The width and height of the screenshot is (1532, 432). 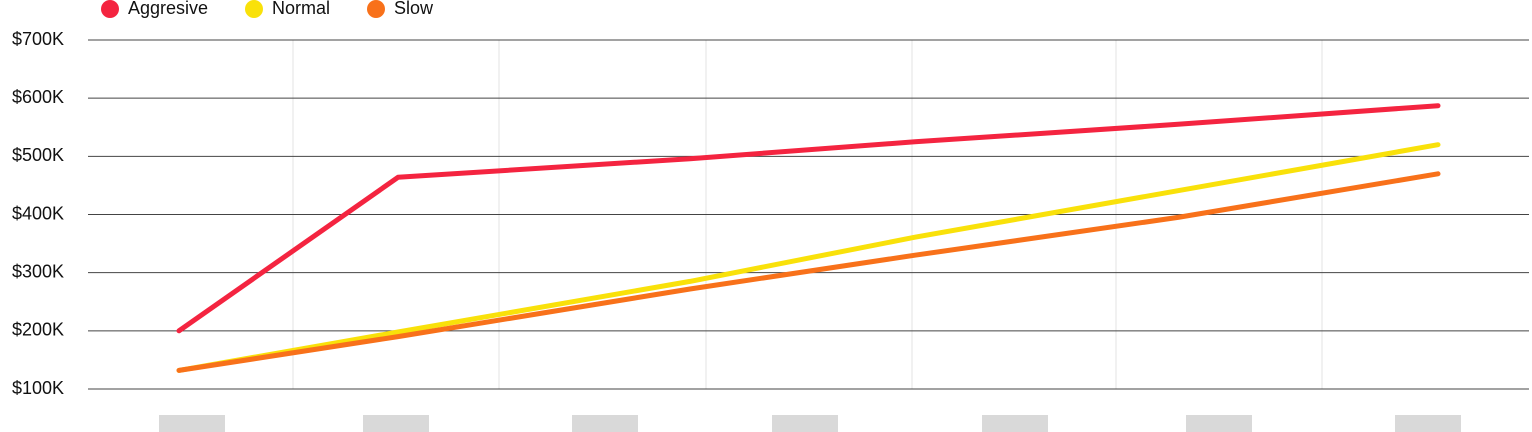 I want to click on legend-label: Normal, so click(x=301, y=9).